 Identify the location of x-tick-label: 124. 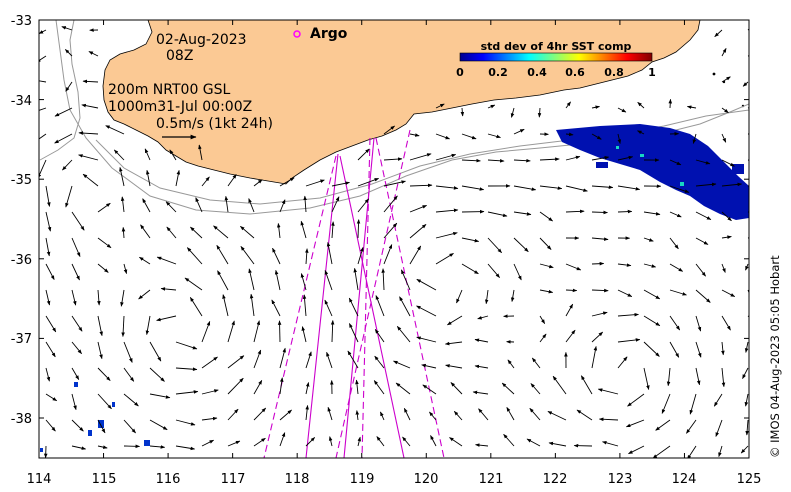
(684, 479).